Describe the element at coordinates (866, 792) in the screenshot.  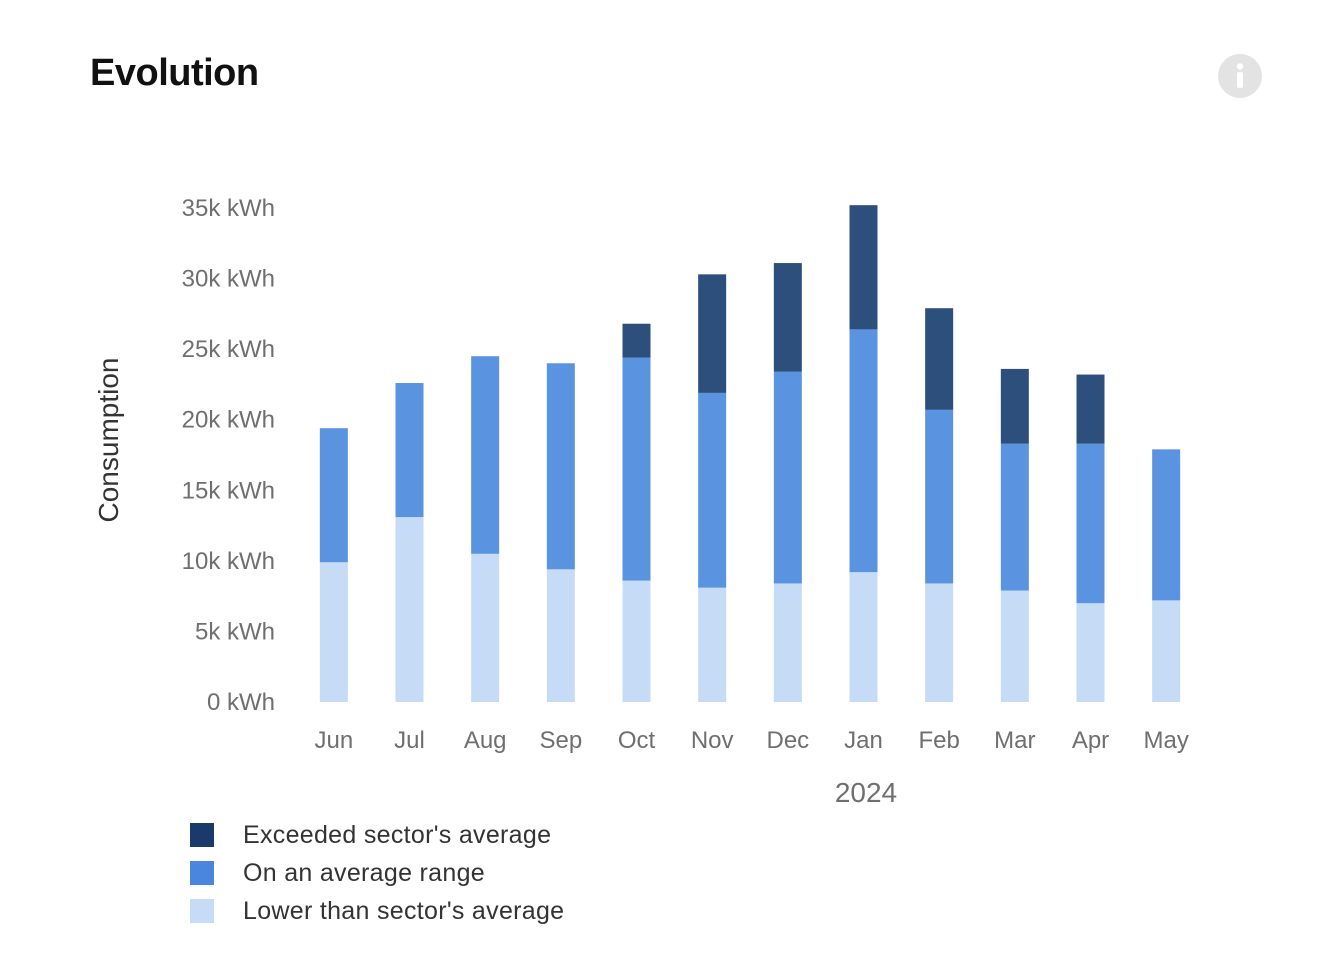
I see `x-axis-year-label: 2024` at that location.